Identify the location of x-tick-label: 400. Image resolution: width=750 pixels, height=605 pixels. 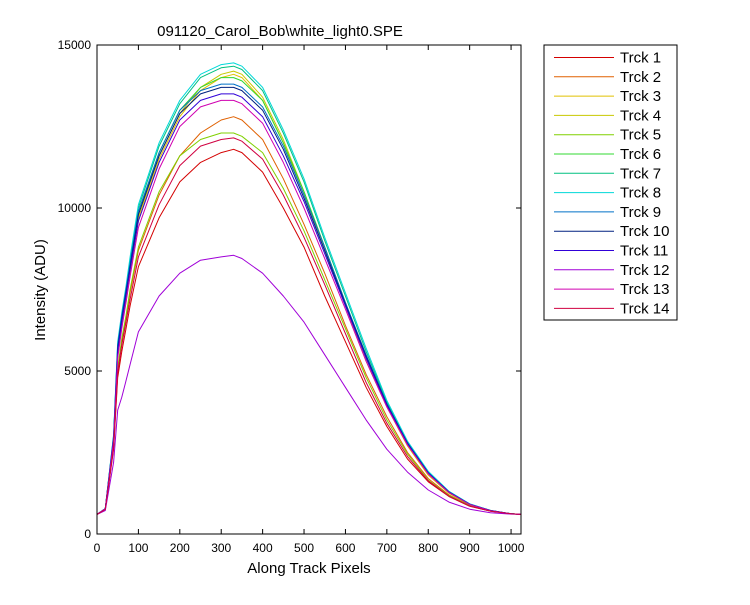
(263, 548).